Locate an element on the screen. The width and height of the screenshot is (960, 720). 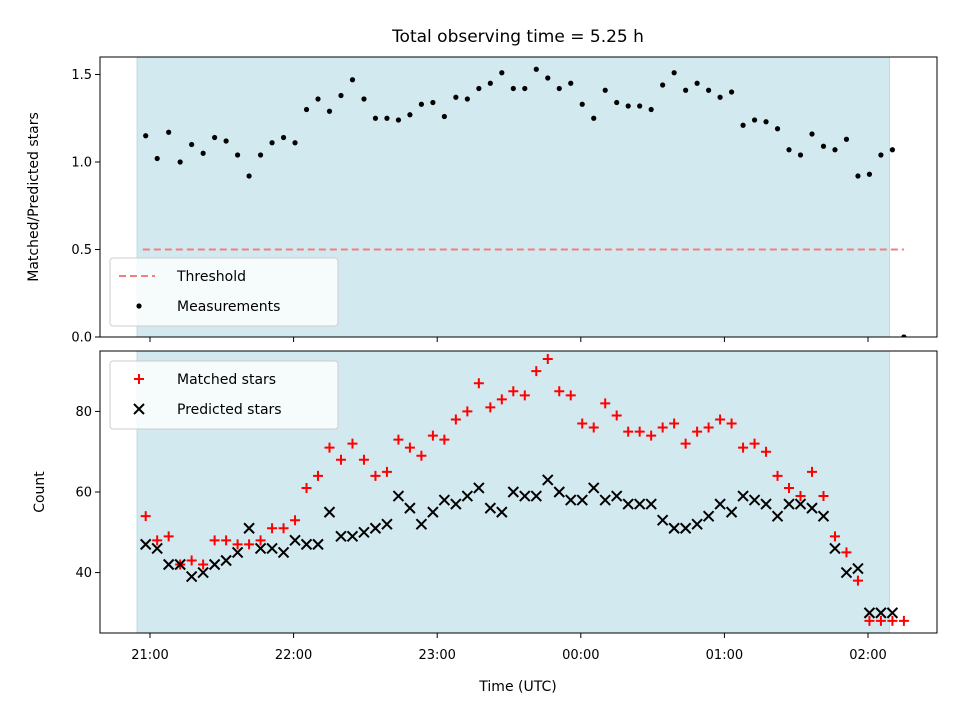
x-tick-label: 00:00 is located at coordinates (580, 655).